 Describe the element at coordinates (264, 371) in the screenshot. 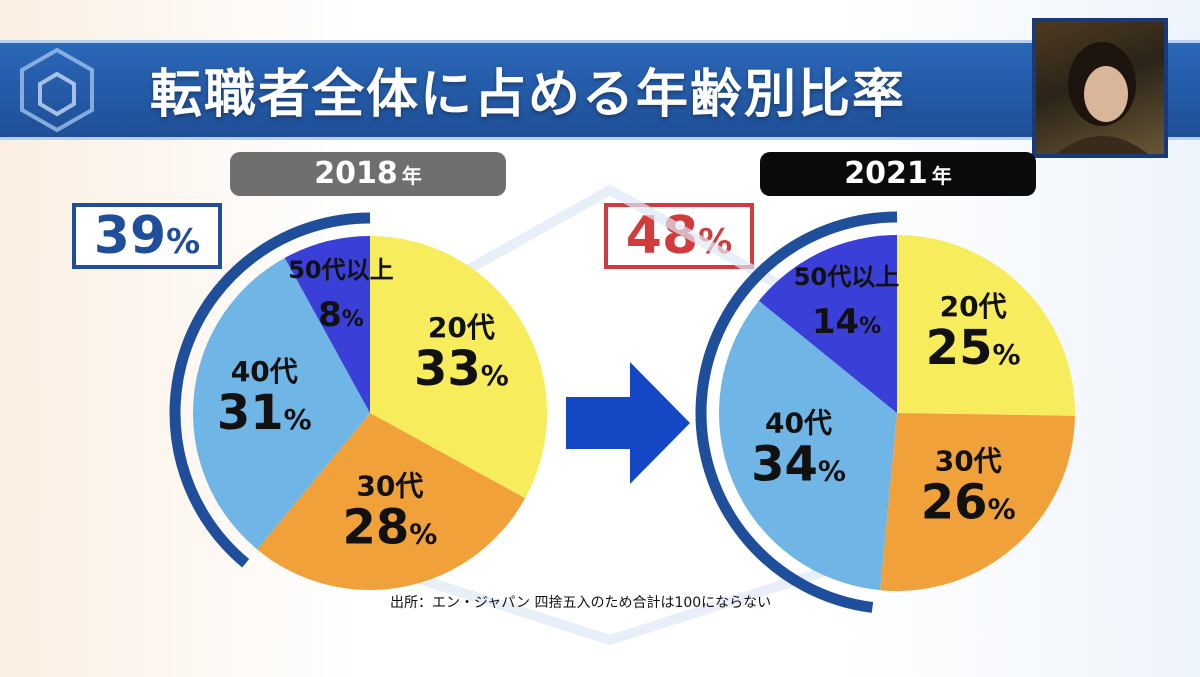

I see `slice-label-2018-2: 40代` at that location.